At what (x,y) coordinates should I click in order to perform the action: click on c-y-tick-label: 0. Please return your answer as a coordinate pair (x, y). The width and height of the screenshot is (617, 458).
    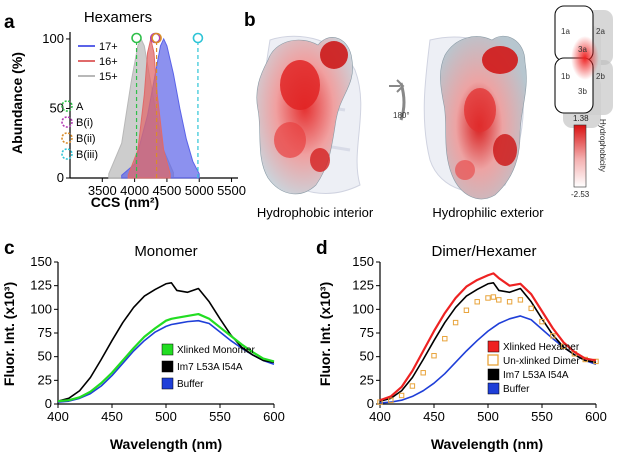
    Looking at the image, I should click on (48, 403).